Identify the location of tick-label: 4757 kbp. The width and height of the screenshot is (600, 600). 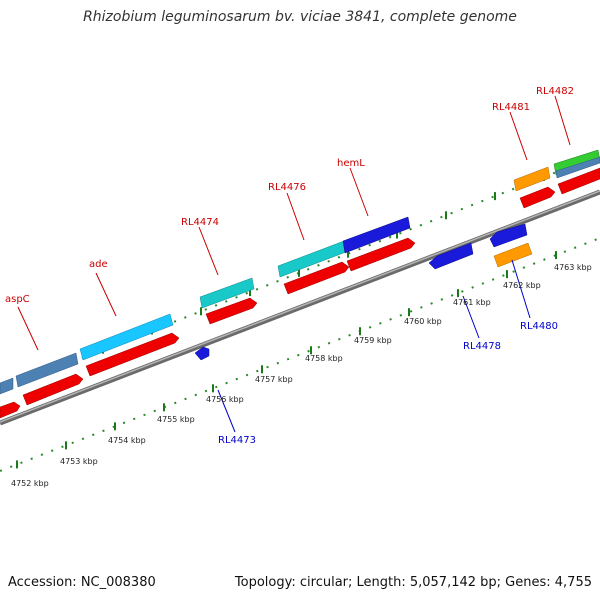
(274, 379).